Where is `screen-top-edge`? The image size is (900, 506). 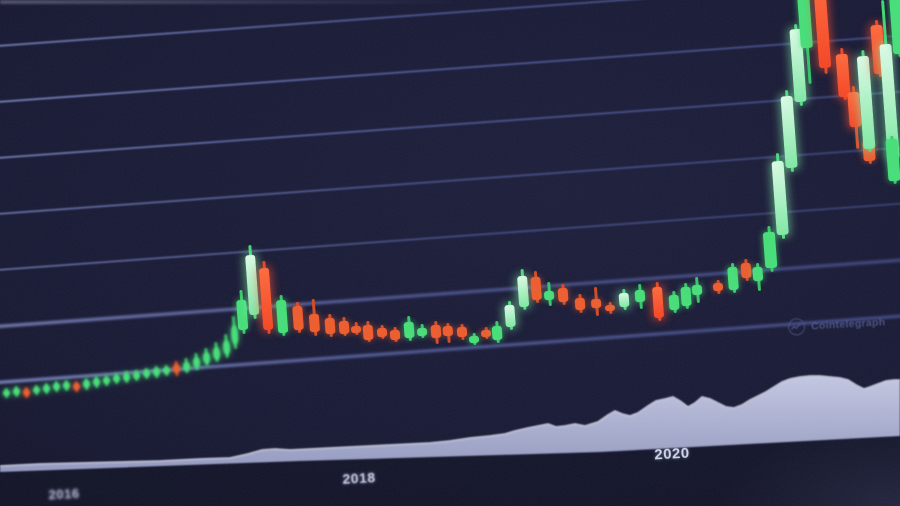
screen-top-edge is located at coordinates (235, 2).